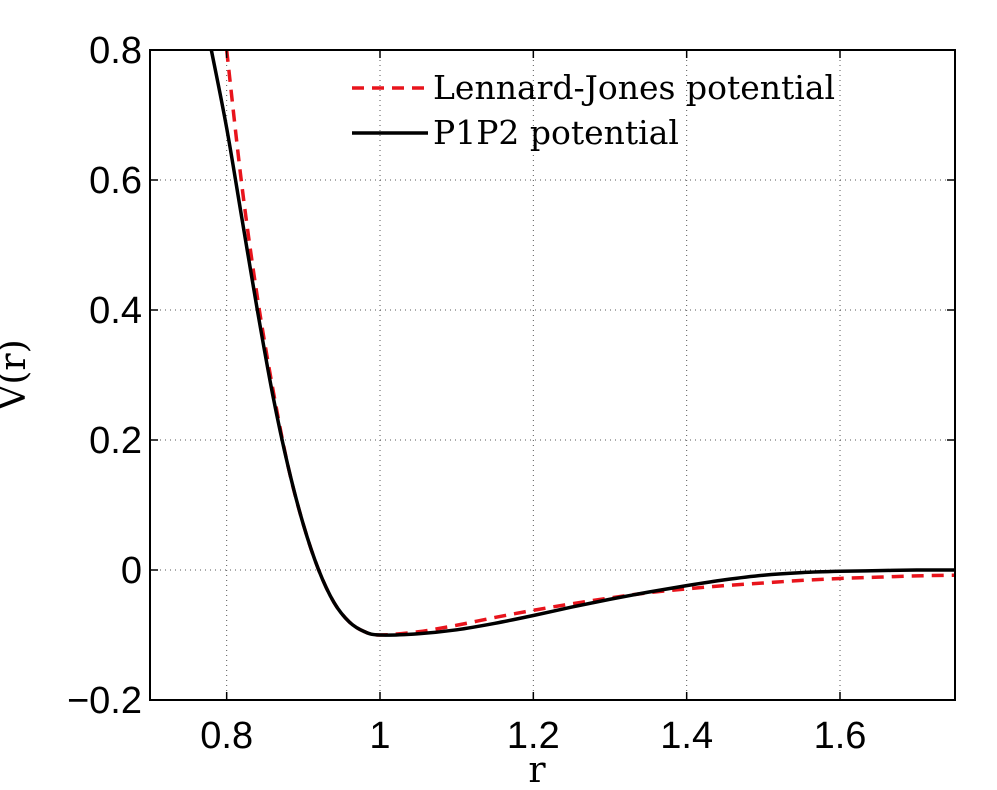 The height and width of the screenshot is (790, 997). I want to click on x-tick-label: 1, so click(379, 736).